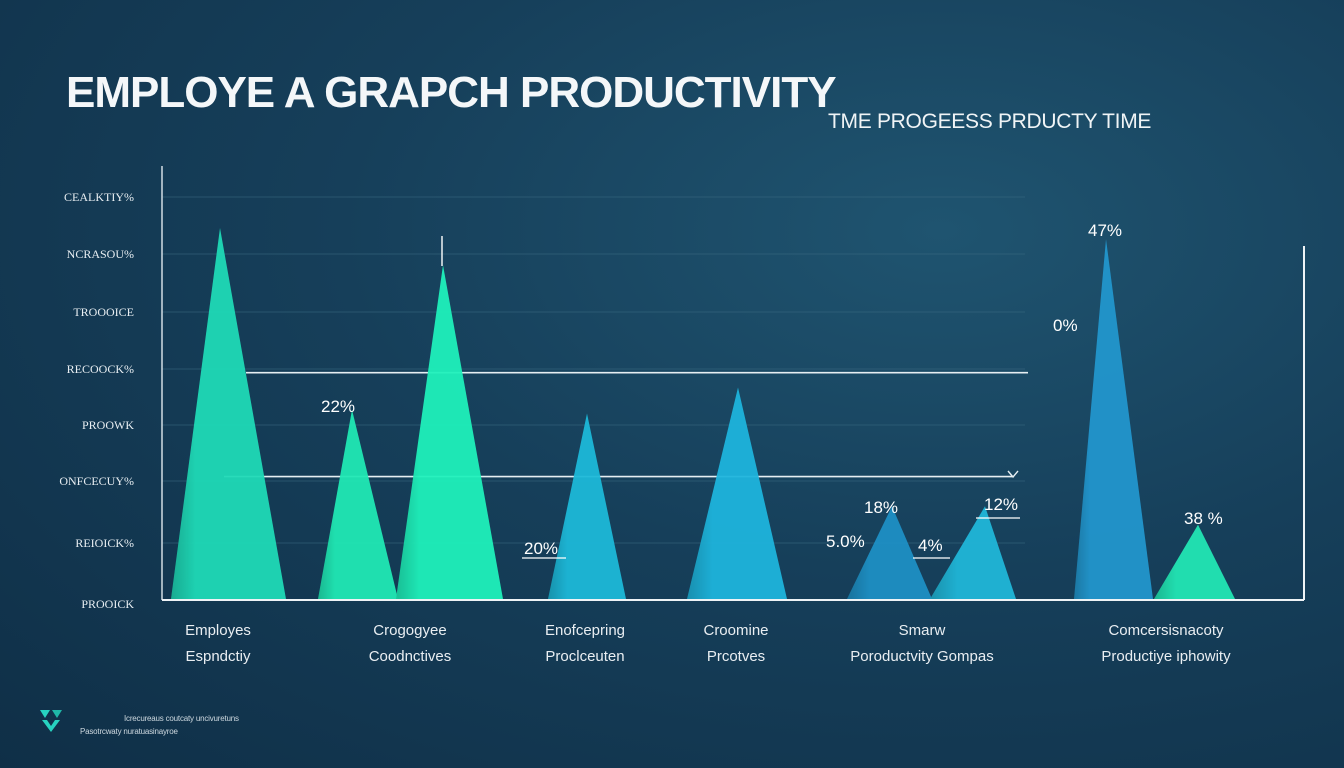 This screenshot has height=768, width=1344. I want to click on x-category-label: Comcersisnacoty Productiye iphowity, so click(1166, 644).